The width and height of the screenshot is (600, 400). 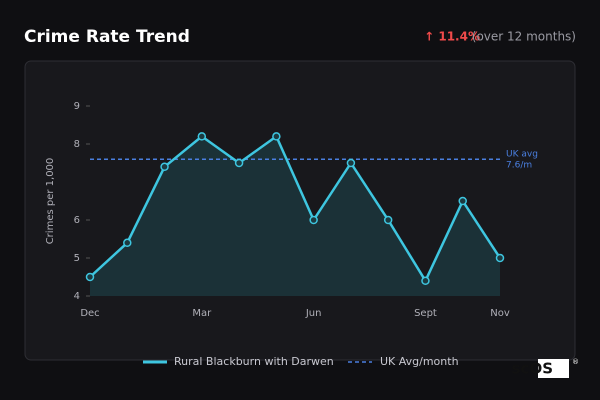 What do you see at coordinates (452, 37) in the screenshot?
I see `change-value: ↑ 11.4%` at bounding box center [452, 37].